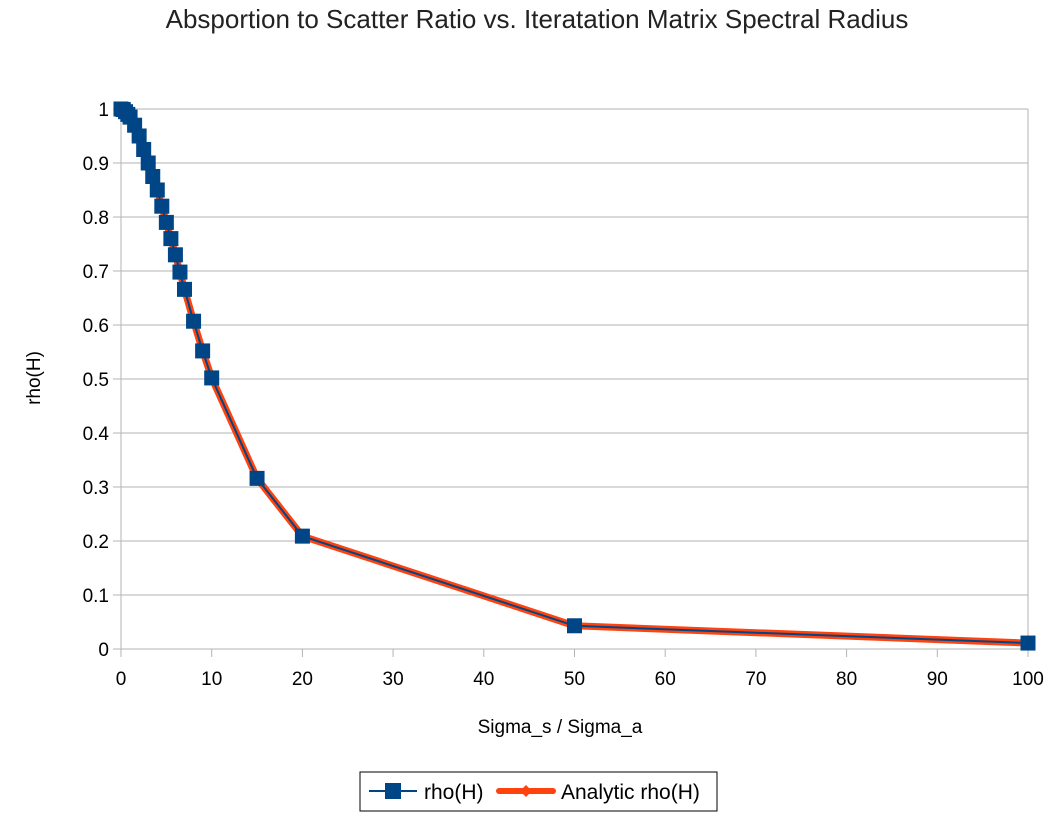 This screenshot has width=1064, height=826. I want to click on y-tick-label: 0, so click(103, 650).